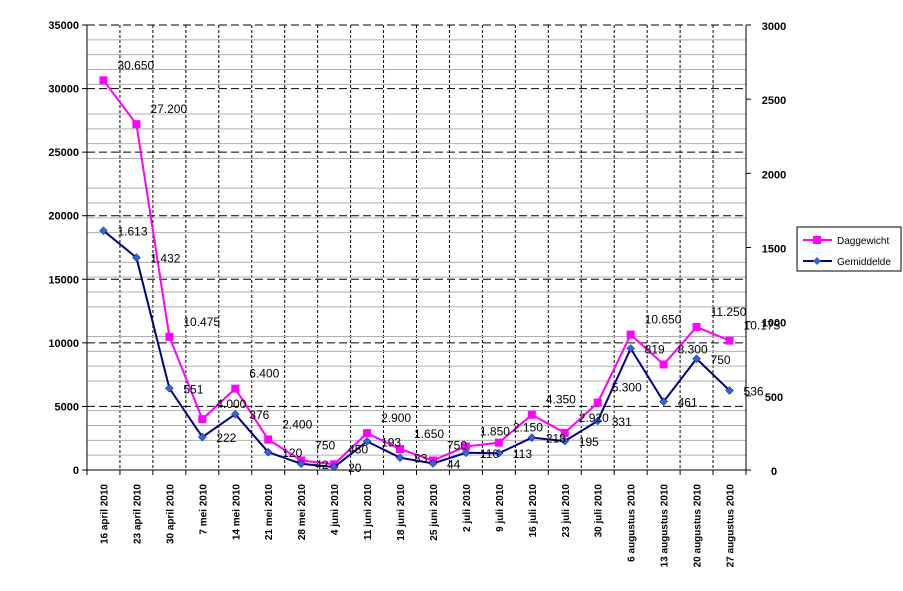  I want to click on gemiddelde-data-label: 551, so click(193, 389).